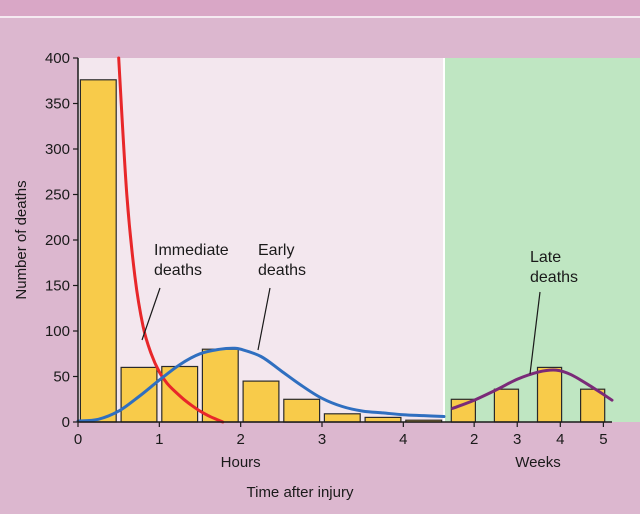 This screenshot has width=640, height=514. What do you see at coordinates (474, 439) in the screenshot?
I see `x-tick-label-weeks-2: 2` at bounding box center [474, 439].